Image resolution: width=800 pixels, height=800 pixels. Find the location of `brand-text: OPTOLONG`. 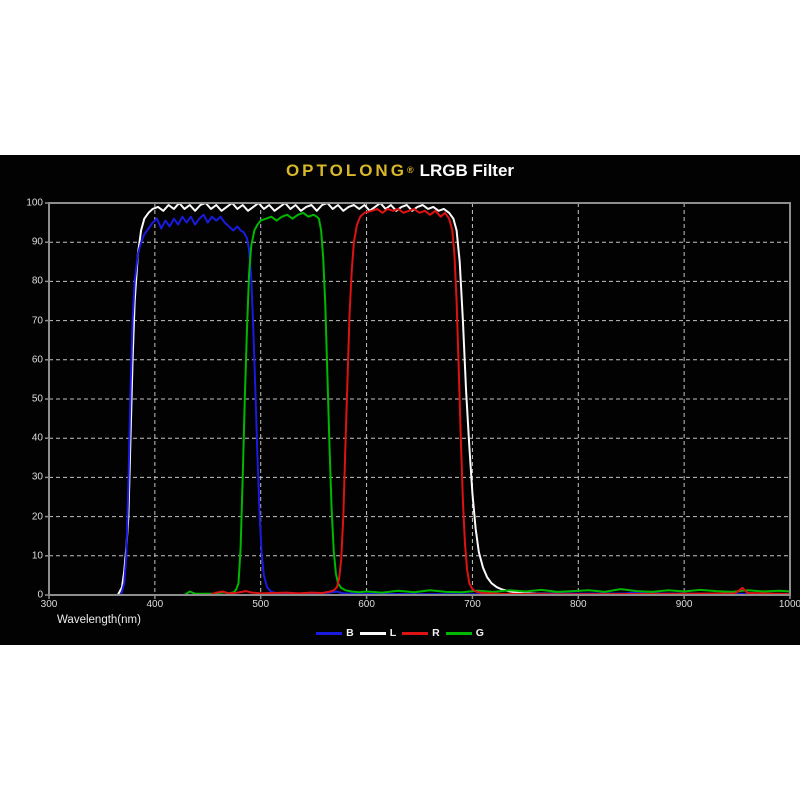

brand-text: OPTOLONG is located at coordinates (346, 170).